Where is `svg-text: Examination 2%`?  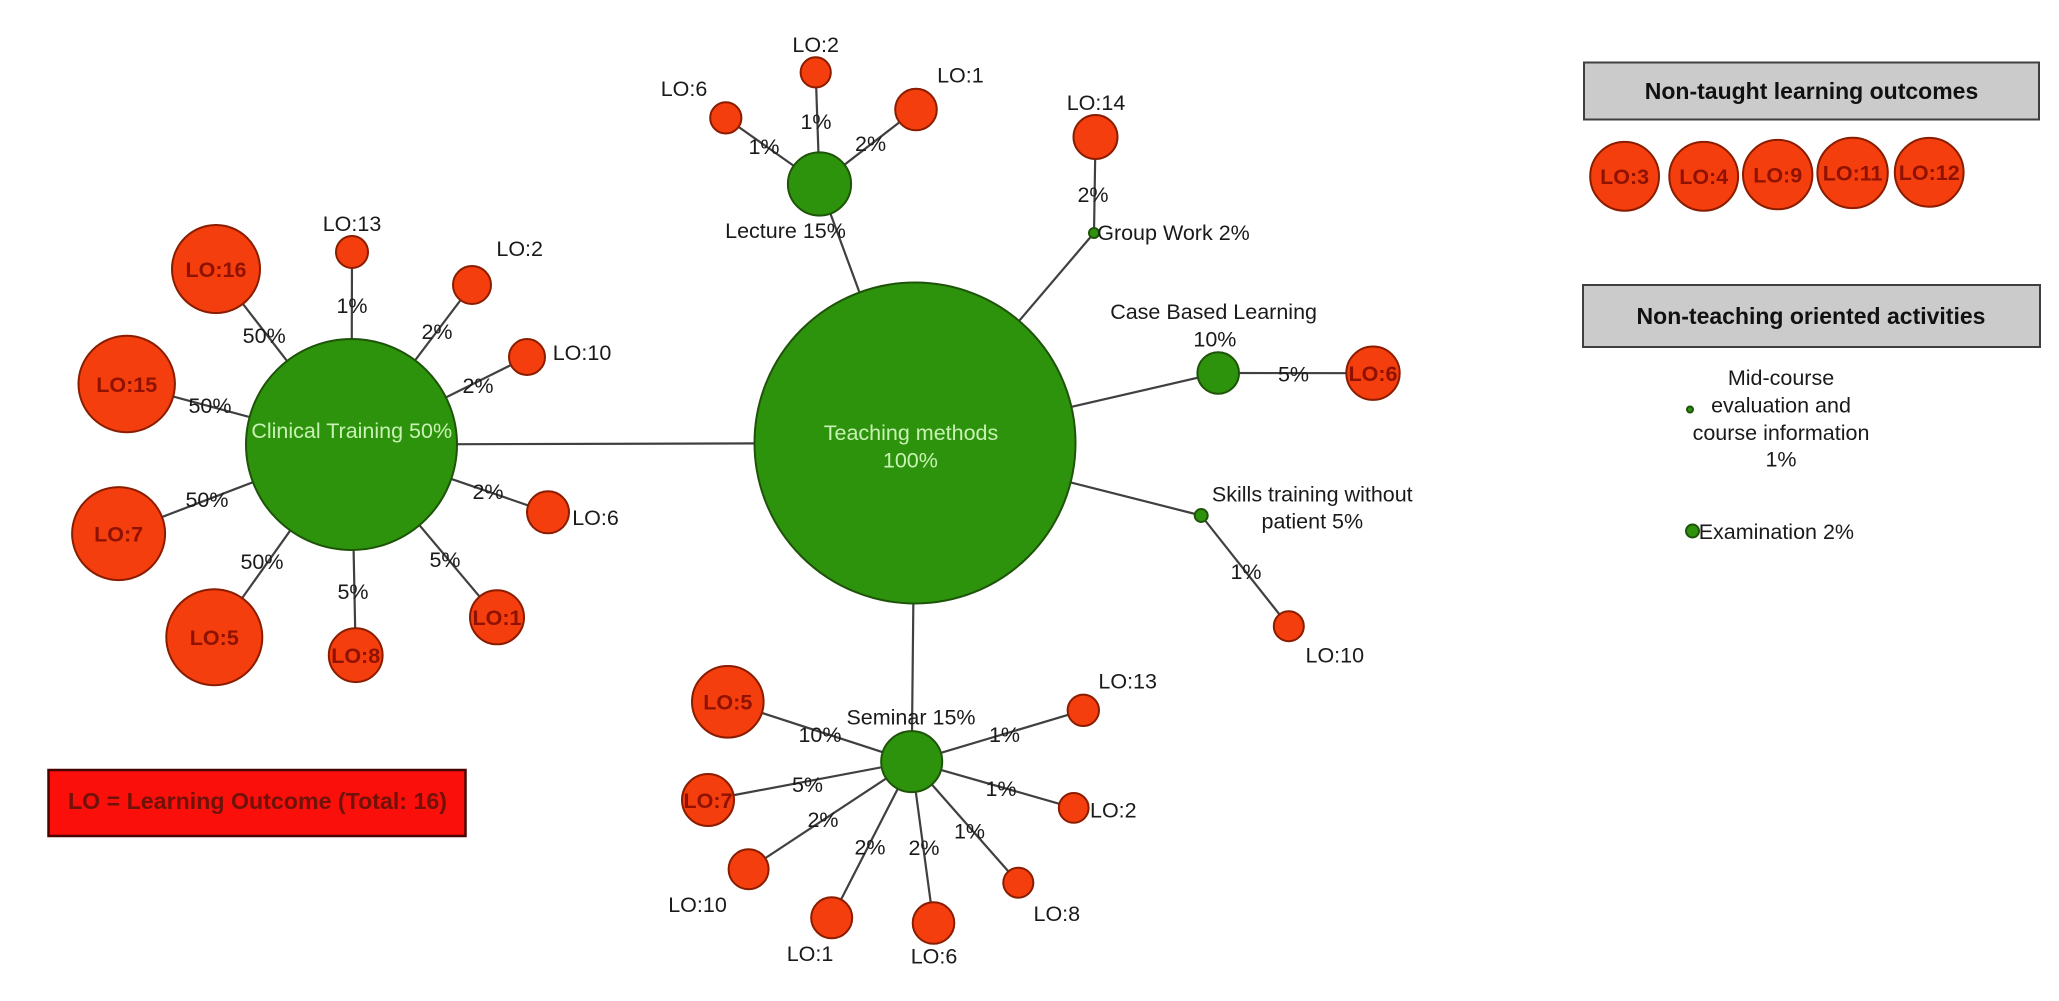
svg-text: Examination 2% is located at coordinates (1776, 532).